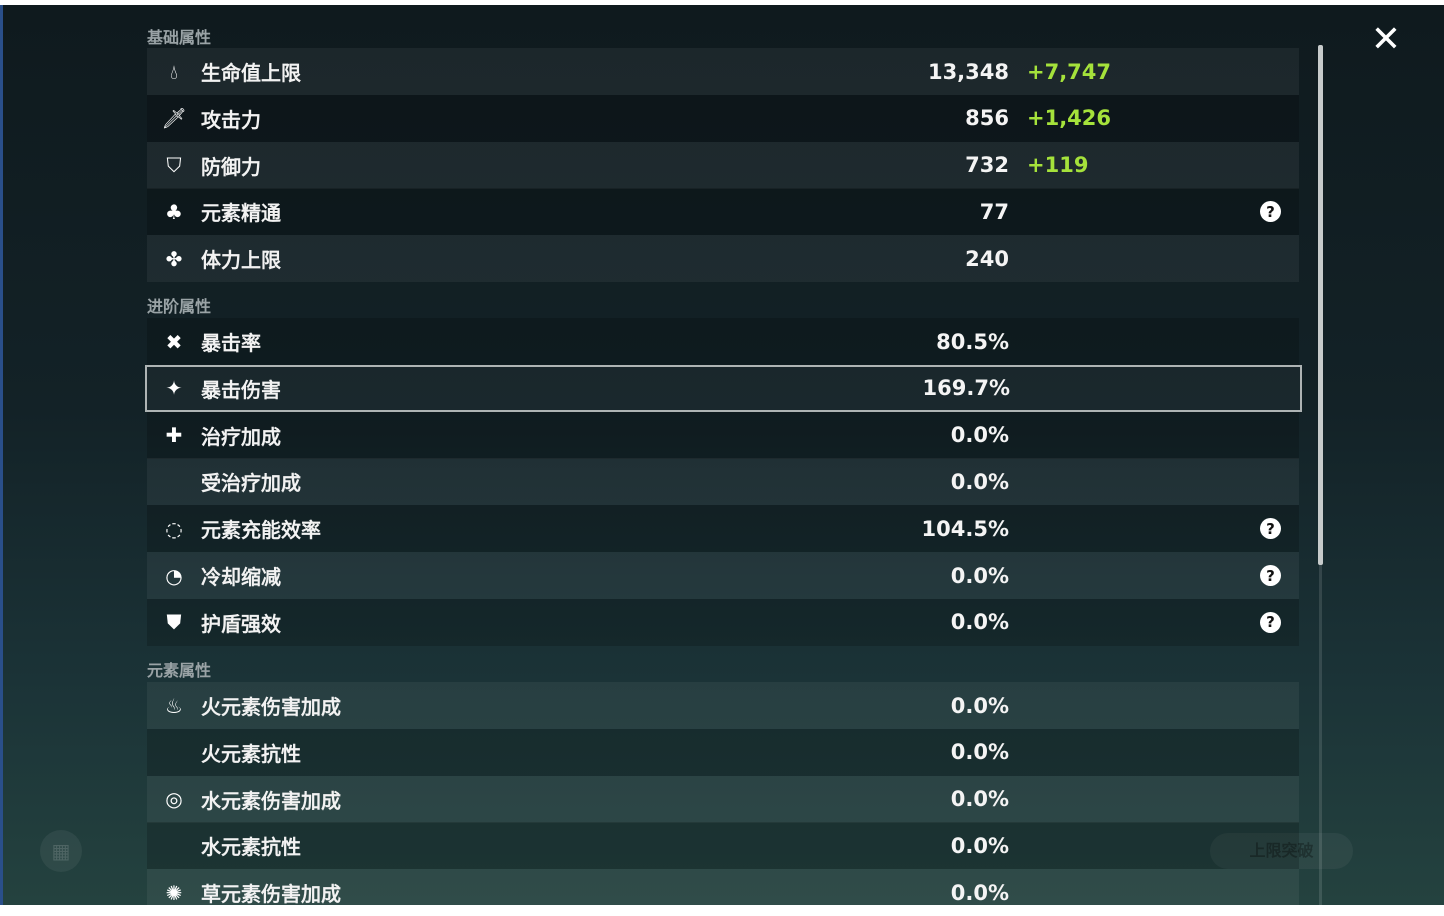 The width and height of the screenshot is (1444, 916). What do you see at coordinates (241, 260) in the screenshot?
I see `stat-label: 体力上限` at bounding box center [241, 260].